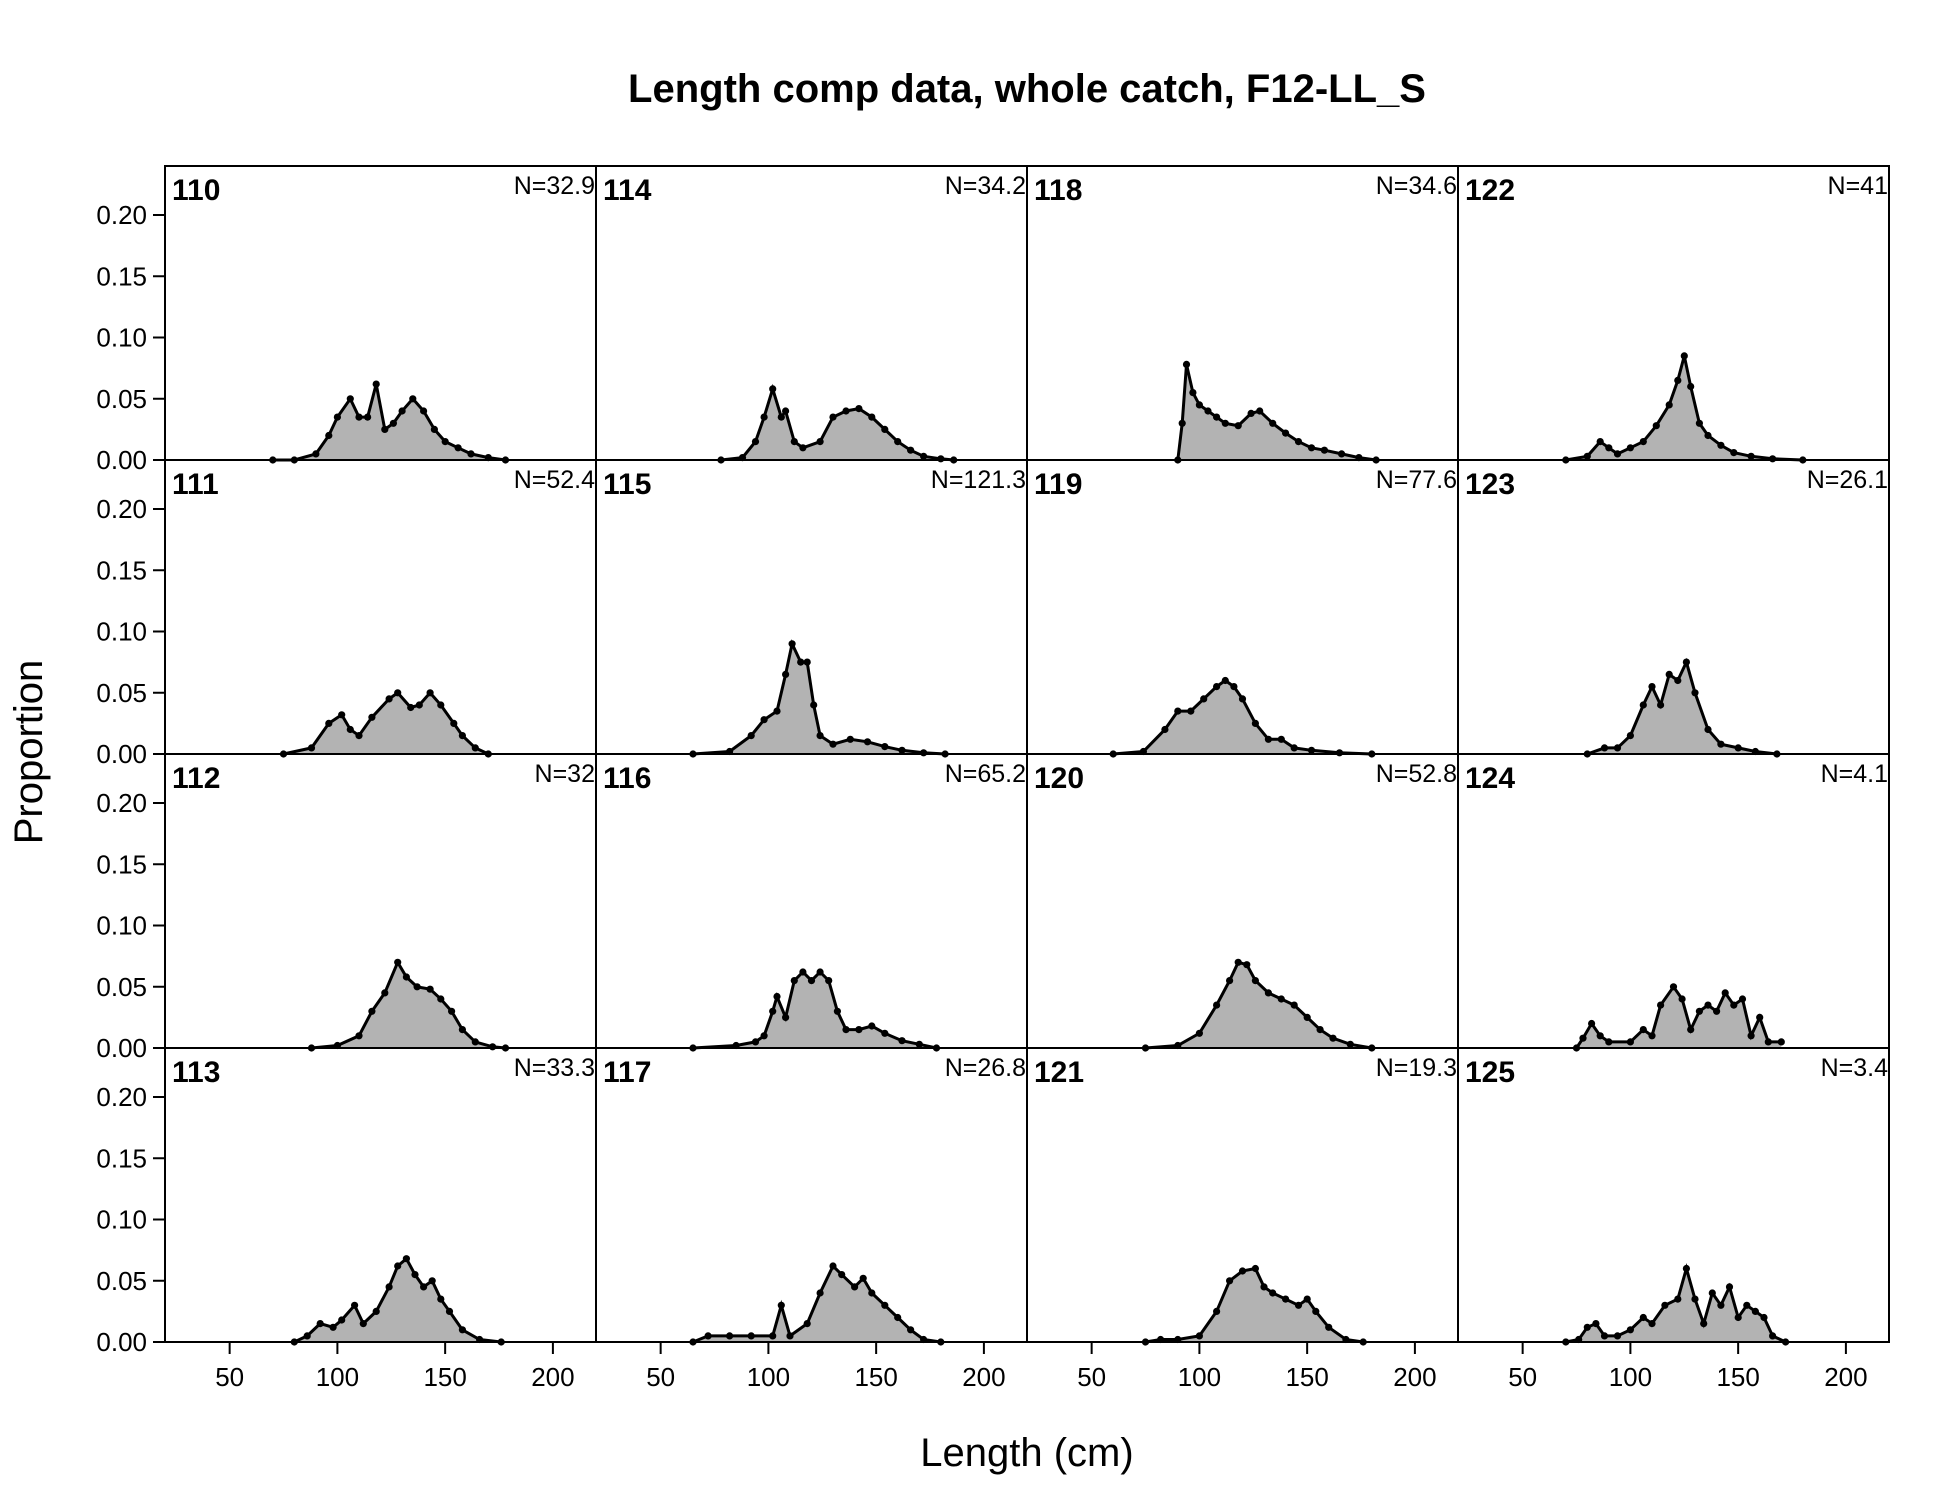  What do you see at coordinates (1854, 774) in the screenshot?
I see `panel-sample-size: N=4.1` at bounding box center [1854, 774].